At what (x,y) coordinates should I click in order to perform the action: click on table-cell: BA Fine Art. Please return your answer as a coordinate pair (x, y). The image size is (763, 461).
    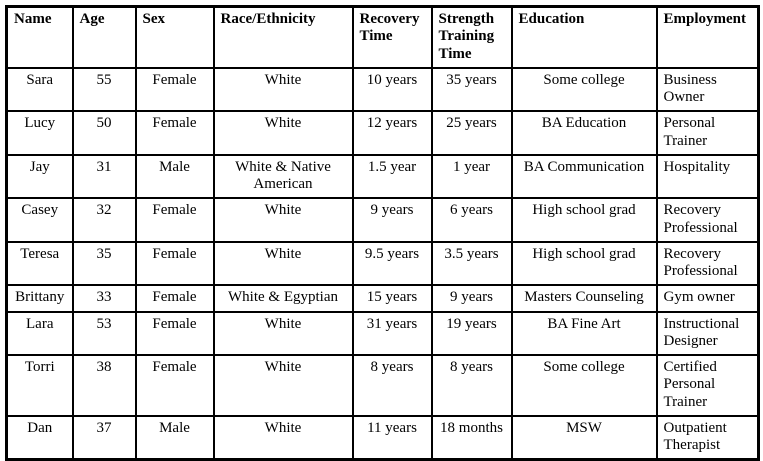
    Looking at the image, I should click on (584, 333).